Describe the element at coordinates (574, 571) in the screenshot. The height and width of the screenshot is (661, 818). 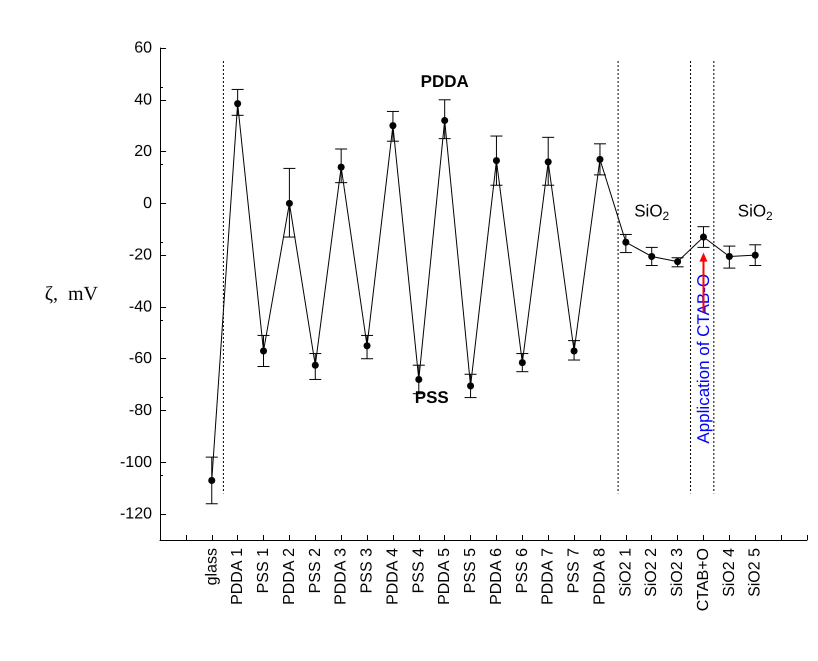
I see `x-tick-label: PSS 7` at that location.